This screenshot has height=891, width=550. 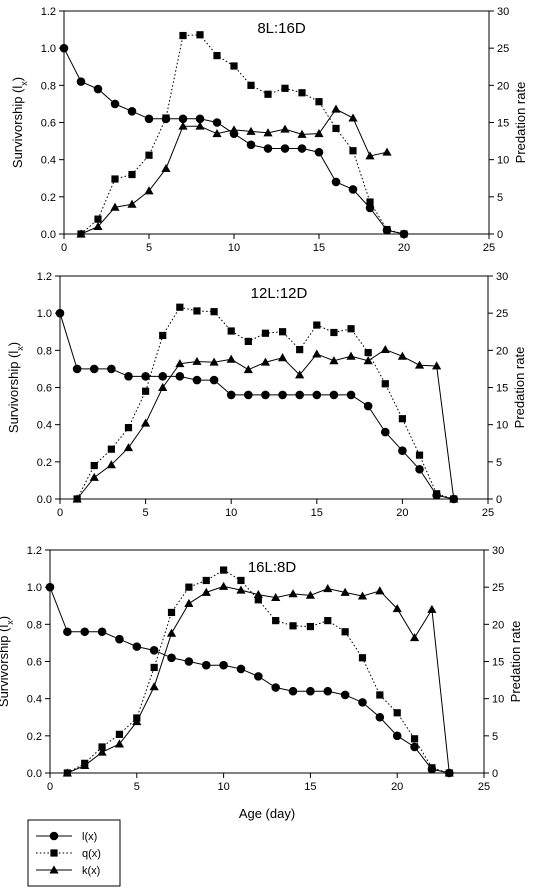 What do you see at coordinates (519, 388) in the screenshot?
I see `y2-axis-label: Predation rate` at bounding box center [519, 388].